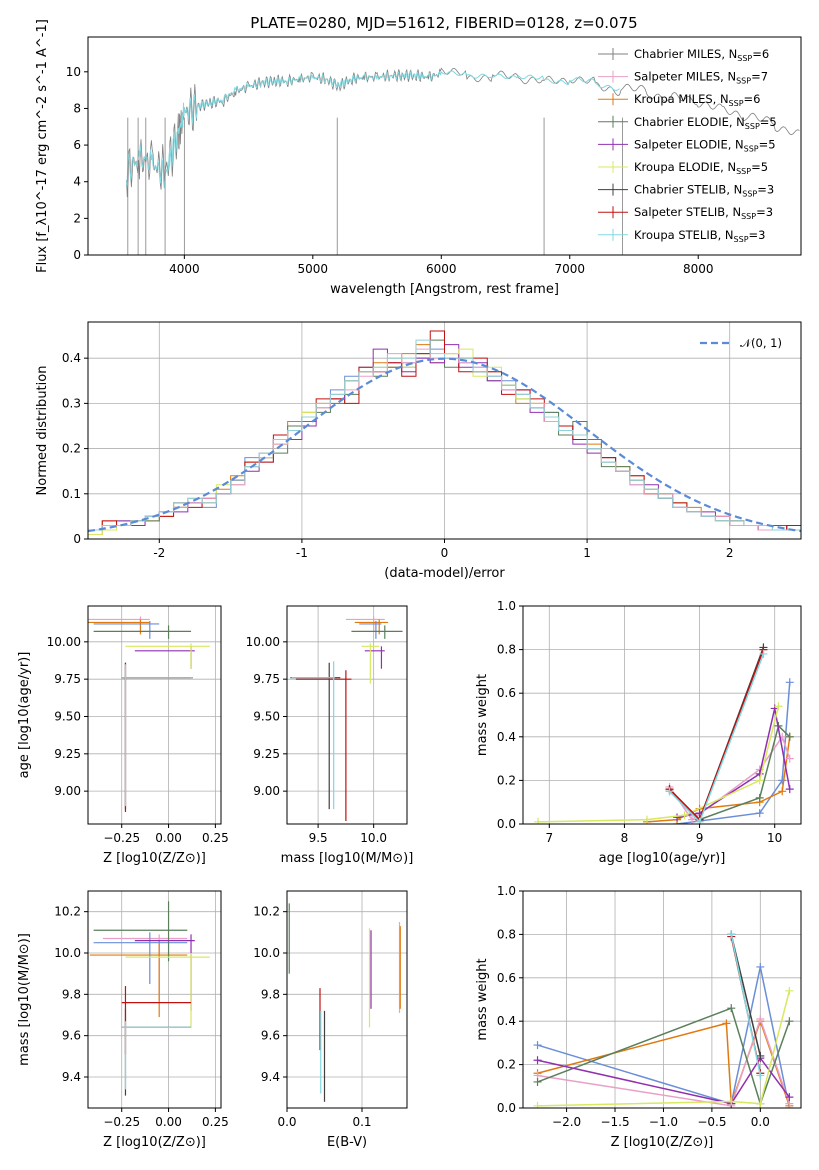  I want to click on x-tick-label: 0, so click(445, 553).